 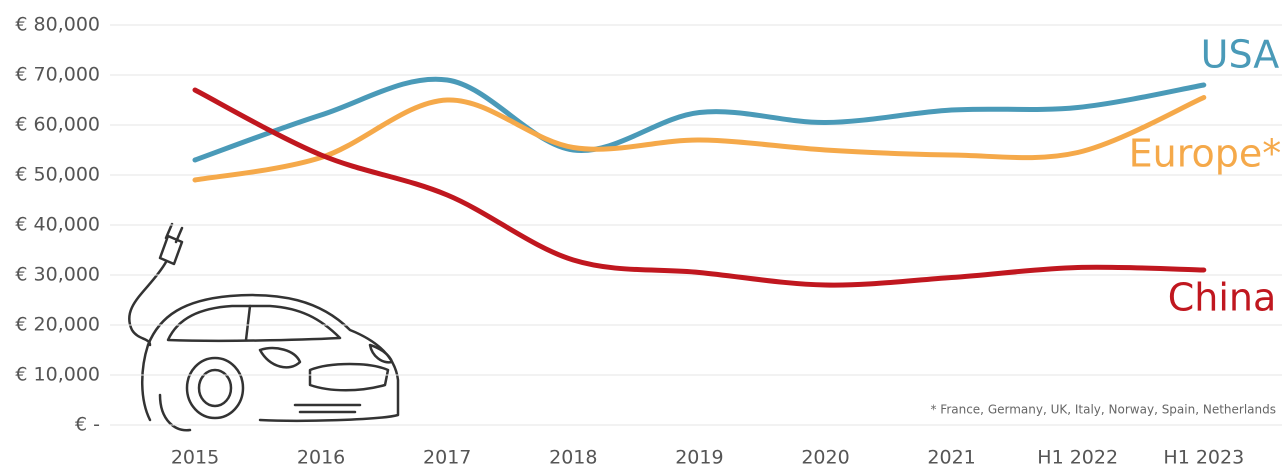 What do you see at coordinates (57, 375) in the screenshot?
I see `y-tick-label: € 10,000` at bounding box center [57, 375].